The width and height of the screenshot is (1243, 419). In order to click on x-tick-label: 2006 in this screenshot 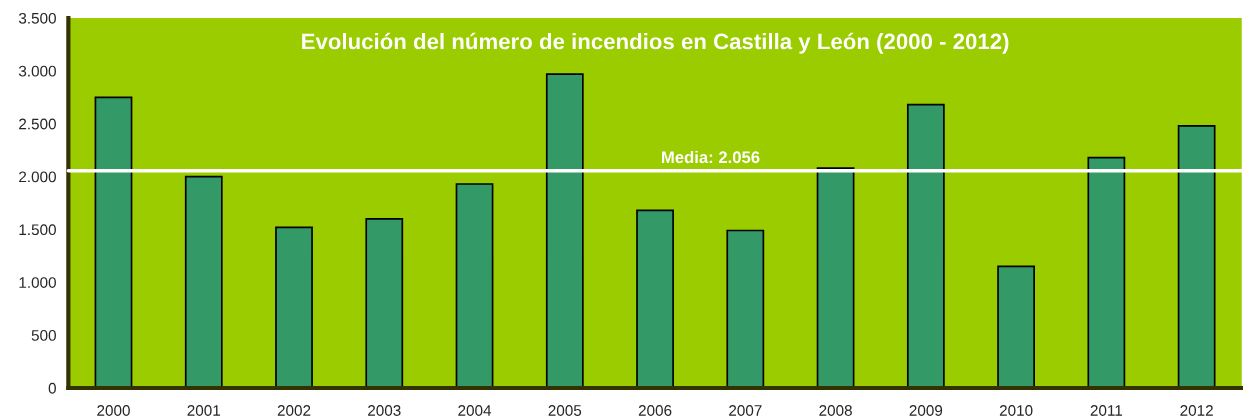, I will do `click(655, 410)`.